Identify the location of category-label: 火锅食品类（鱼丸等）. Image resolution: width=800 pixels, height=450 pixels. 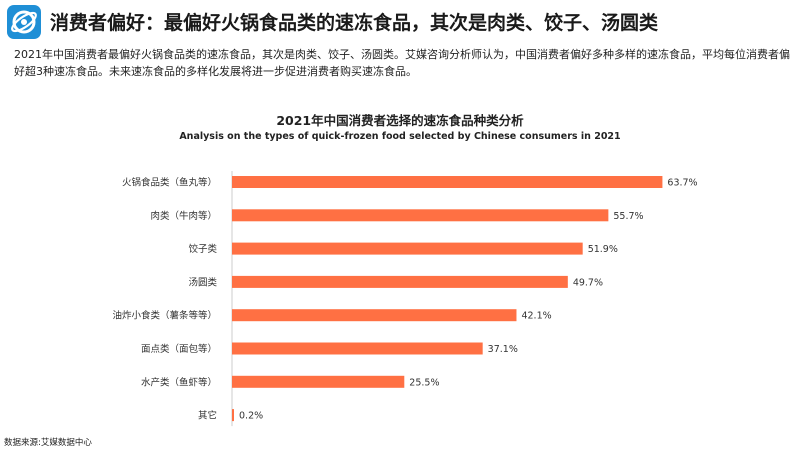
(169, 183).